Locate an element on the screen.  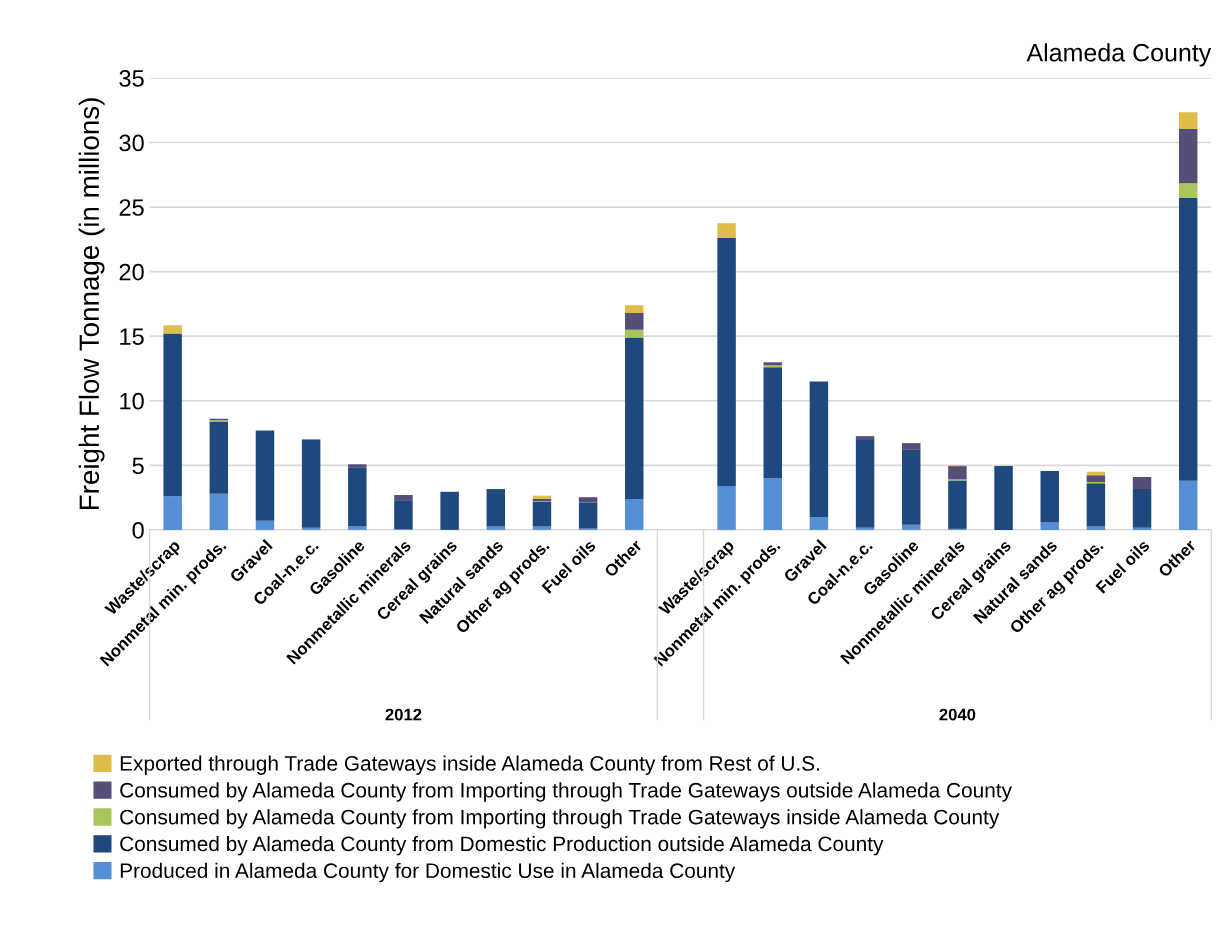
legend-label: Consumed by Alameda County from Importing through Trade Gateways inside Alameda County is located at coordinates (560, 819).